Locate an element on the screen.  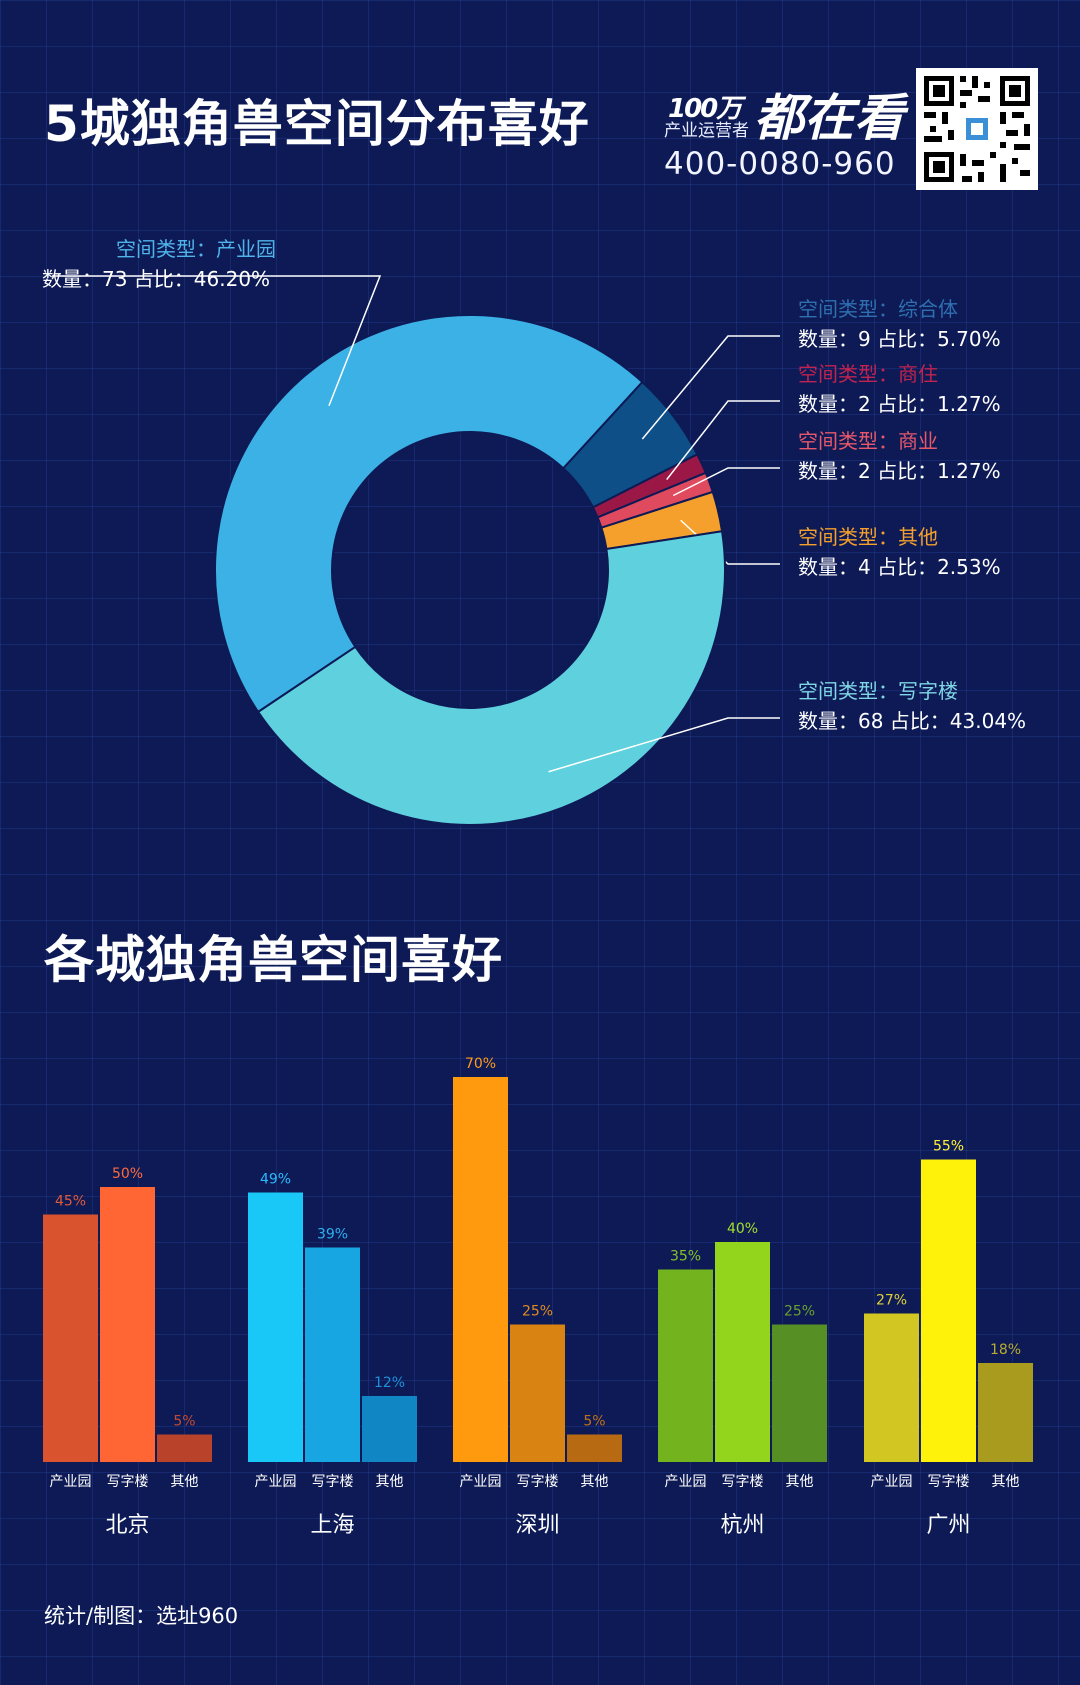
bar-深圳-产业园 is located at coordinates (480, 1269).